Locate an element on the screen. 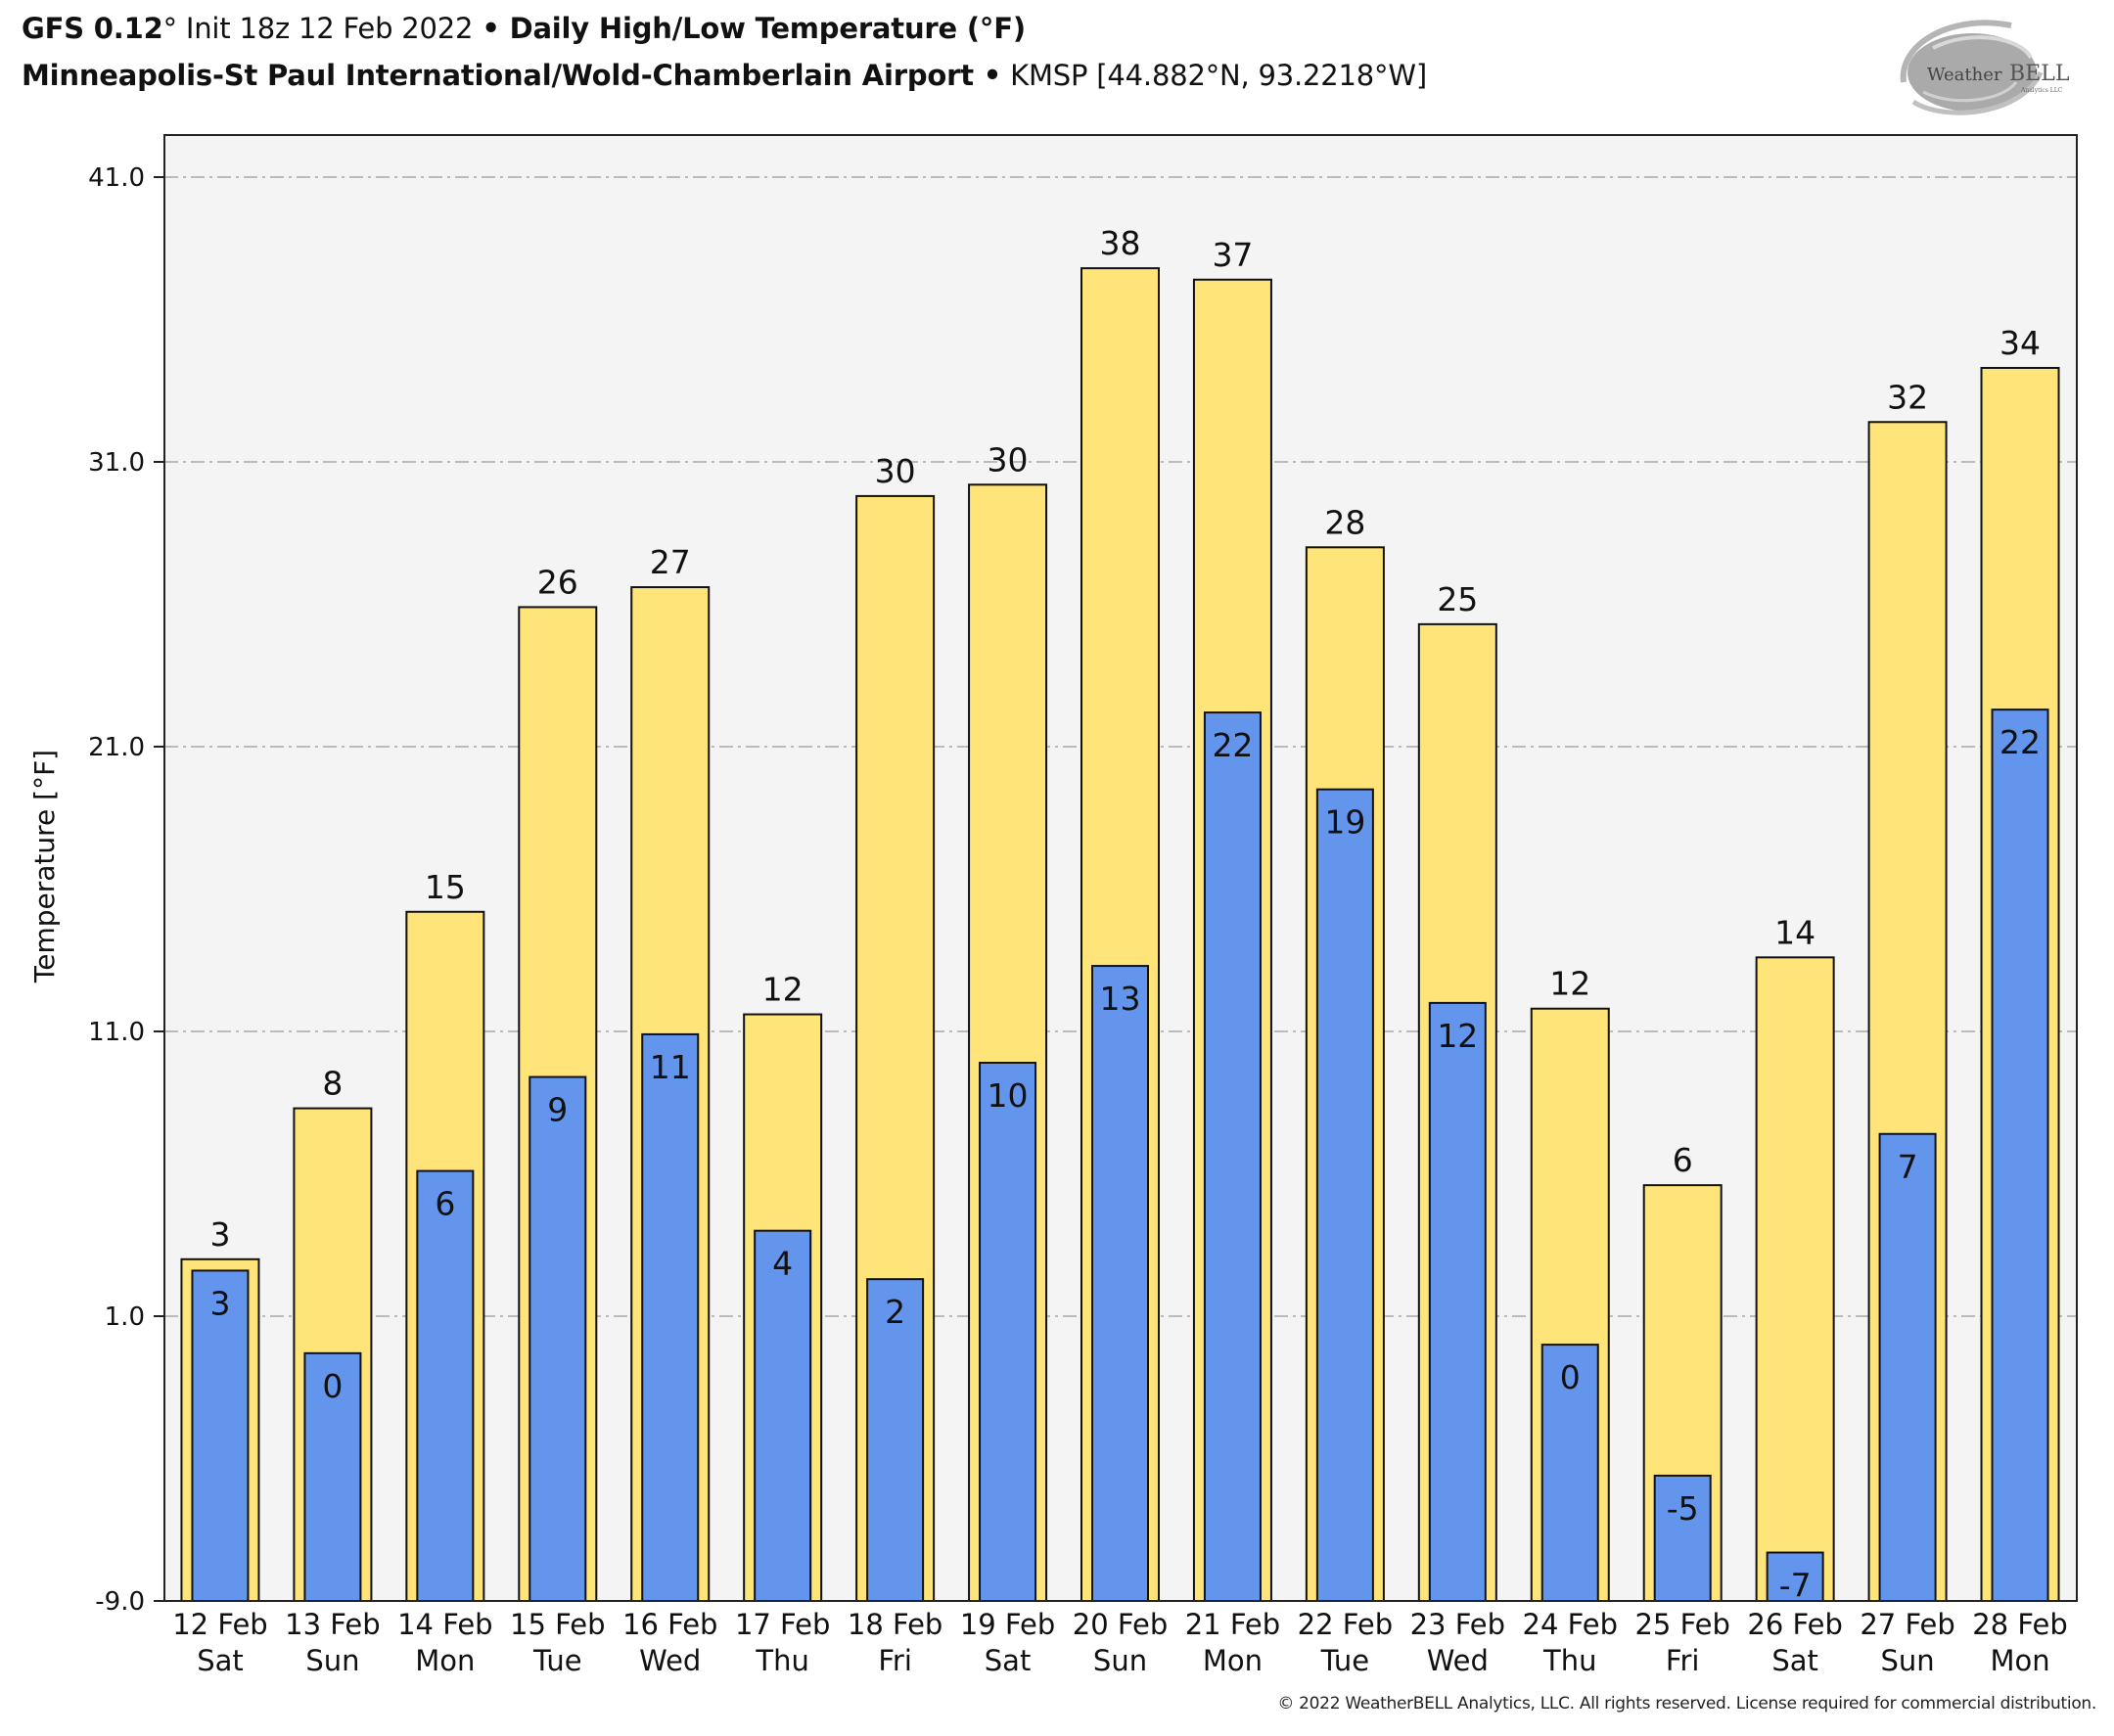 This screenshot has height=1736, width=2114. high-temp-label: 38 is located at coordinates (1121, 243).